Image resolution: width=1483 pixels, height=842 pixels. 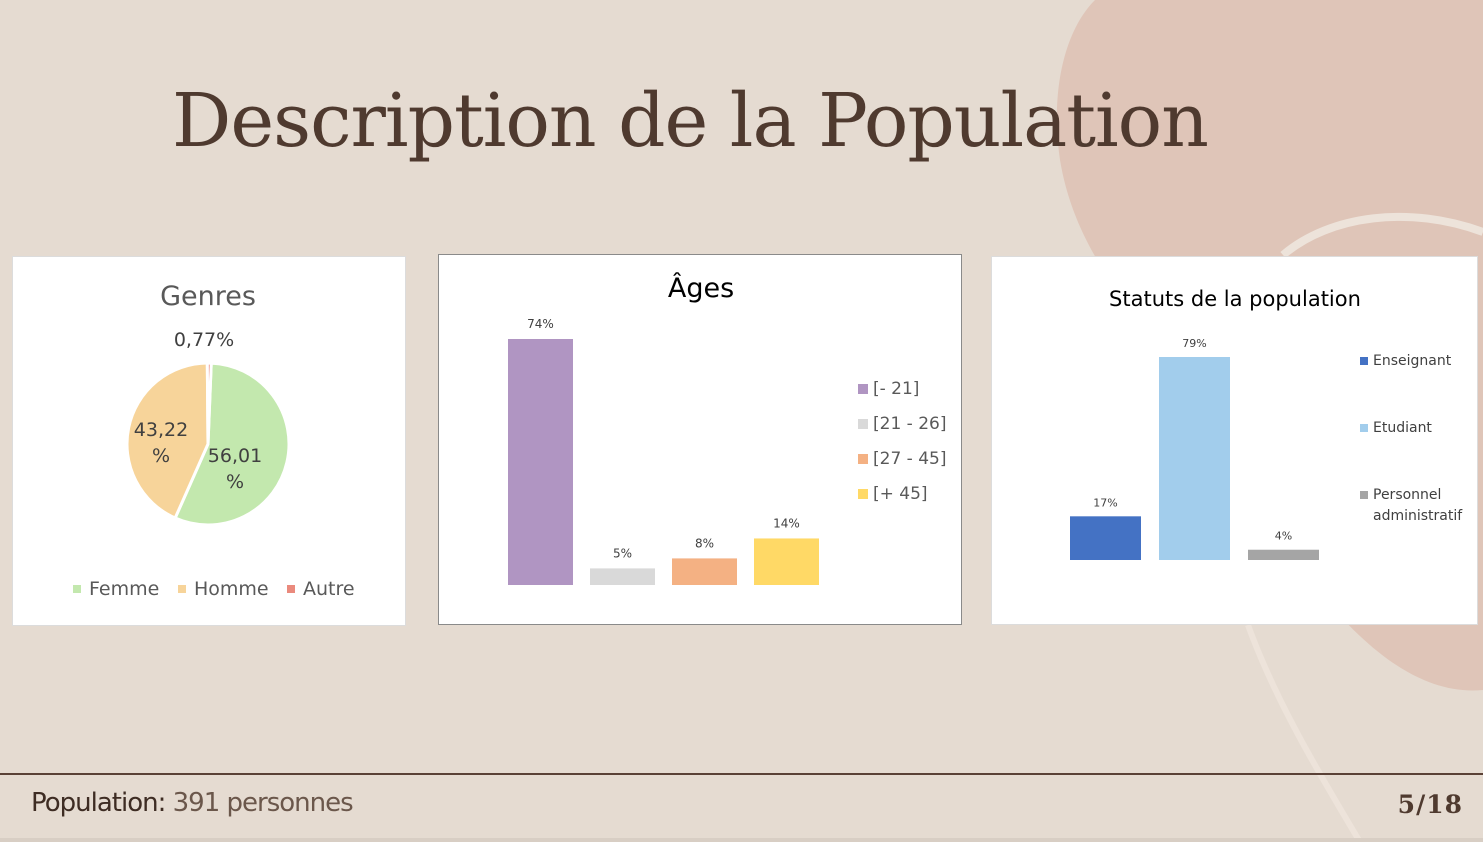 I want to click on bar-data-label: 5%, so click(x=622, y=553).